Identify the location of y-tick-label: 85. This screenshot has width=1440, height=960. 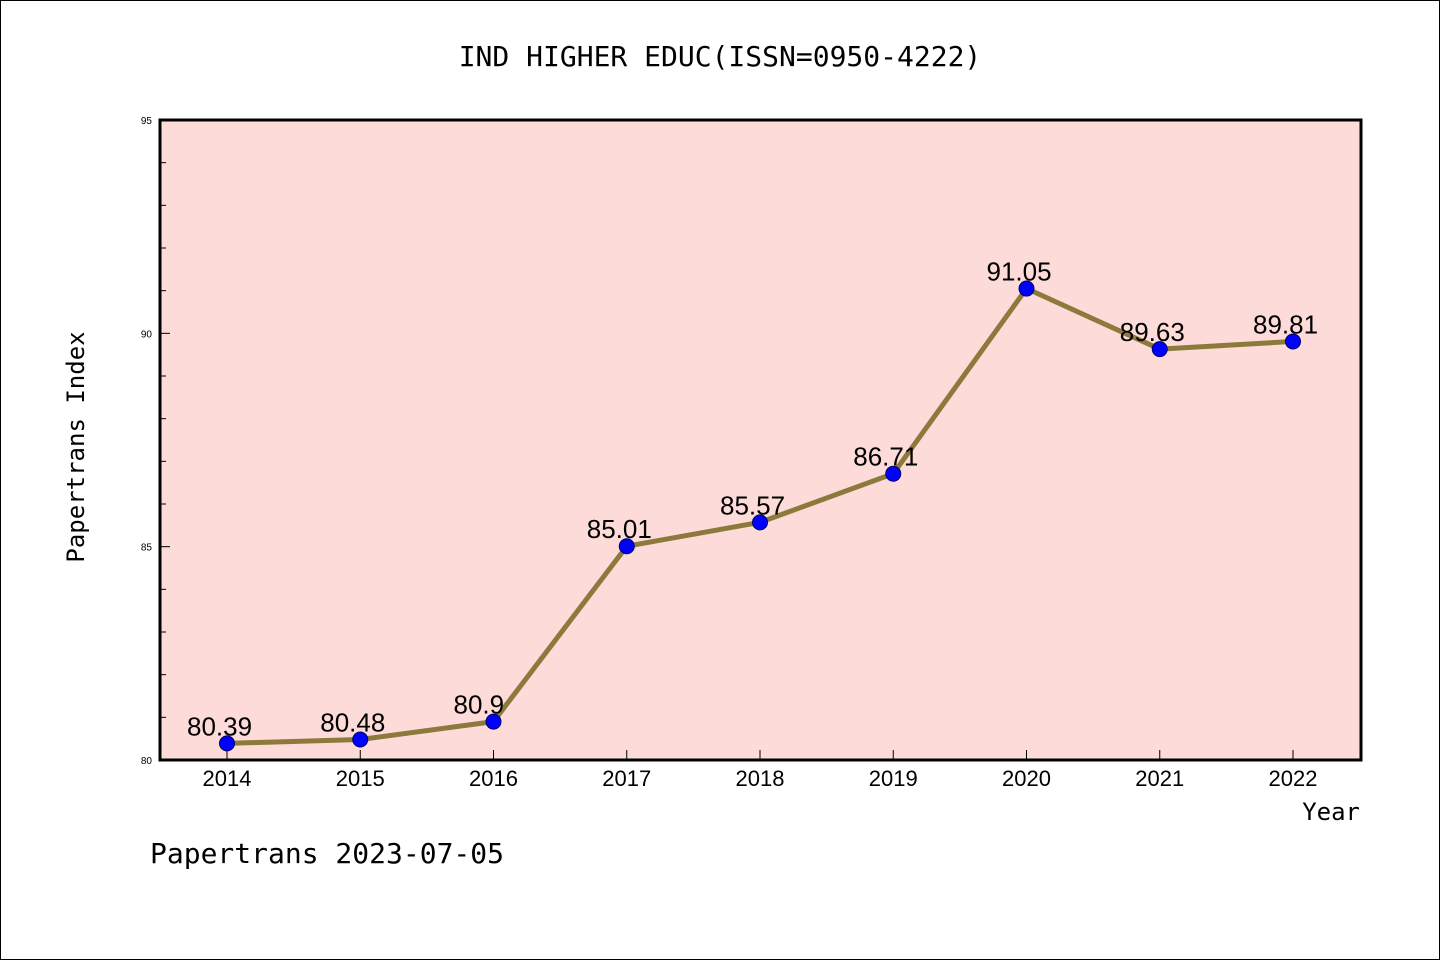
(147, 548).